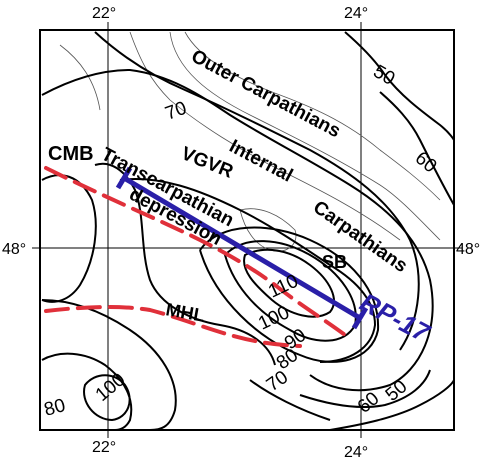  Describe the element at coordinates (124, 178) in the screenshot. I see `profile-endcap-start` at that location.